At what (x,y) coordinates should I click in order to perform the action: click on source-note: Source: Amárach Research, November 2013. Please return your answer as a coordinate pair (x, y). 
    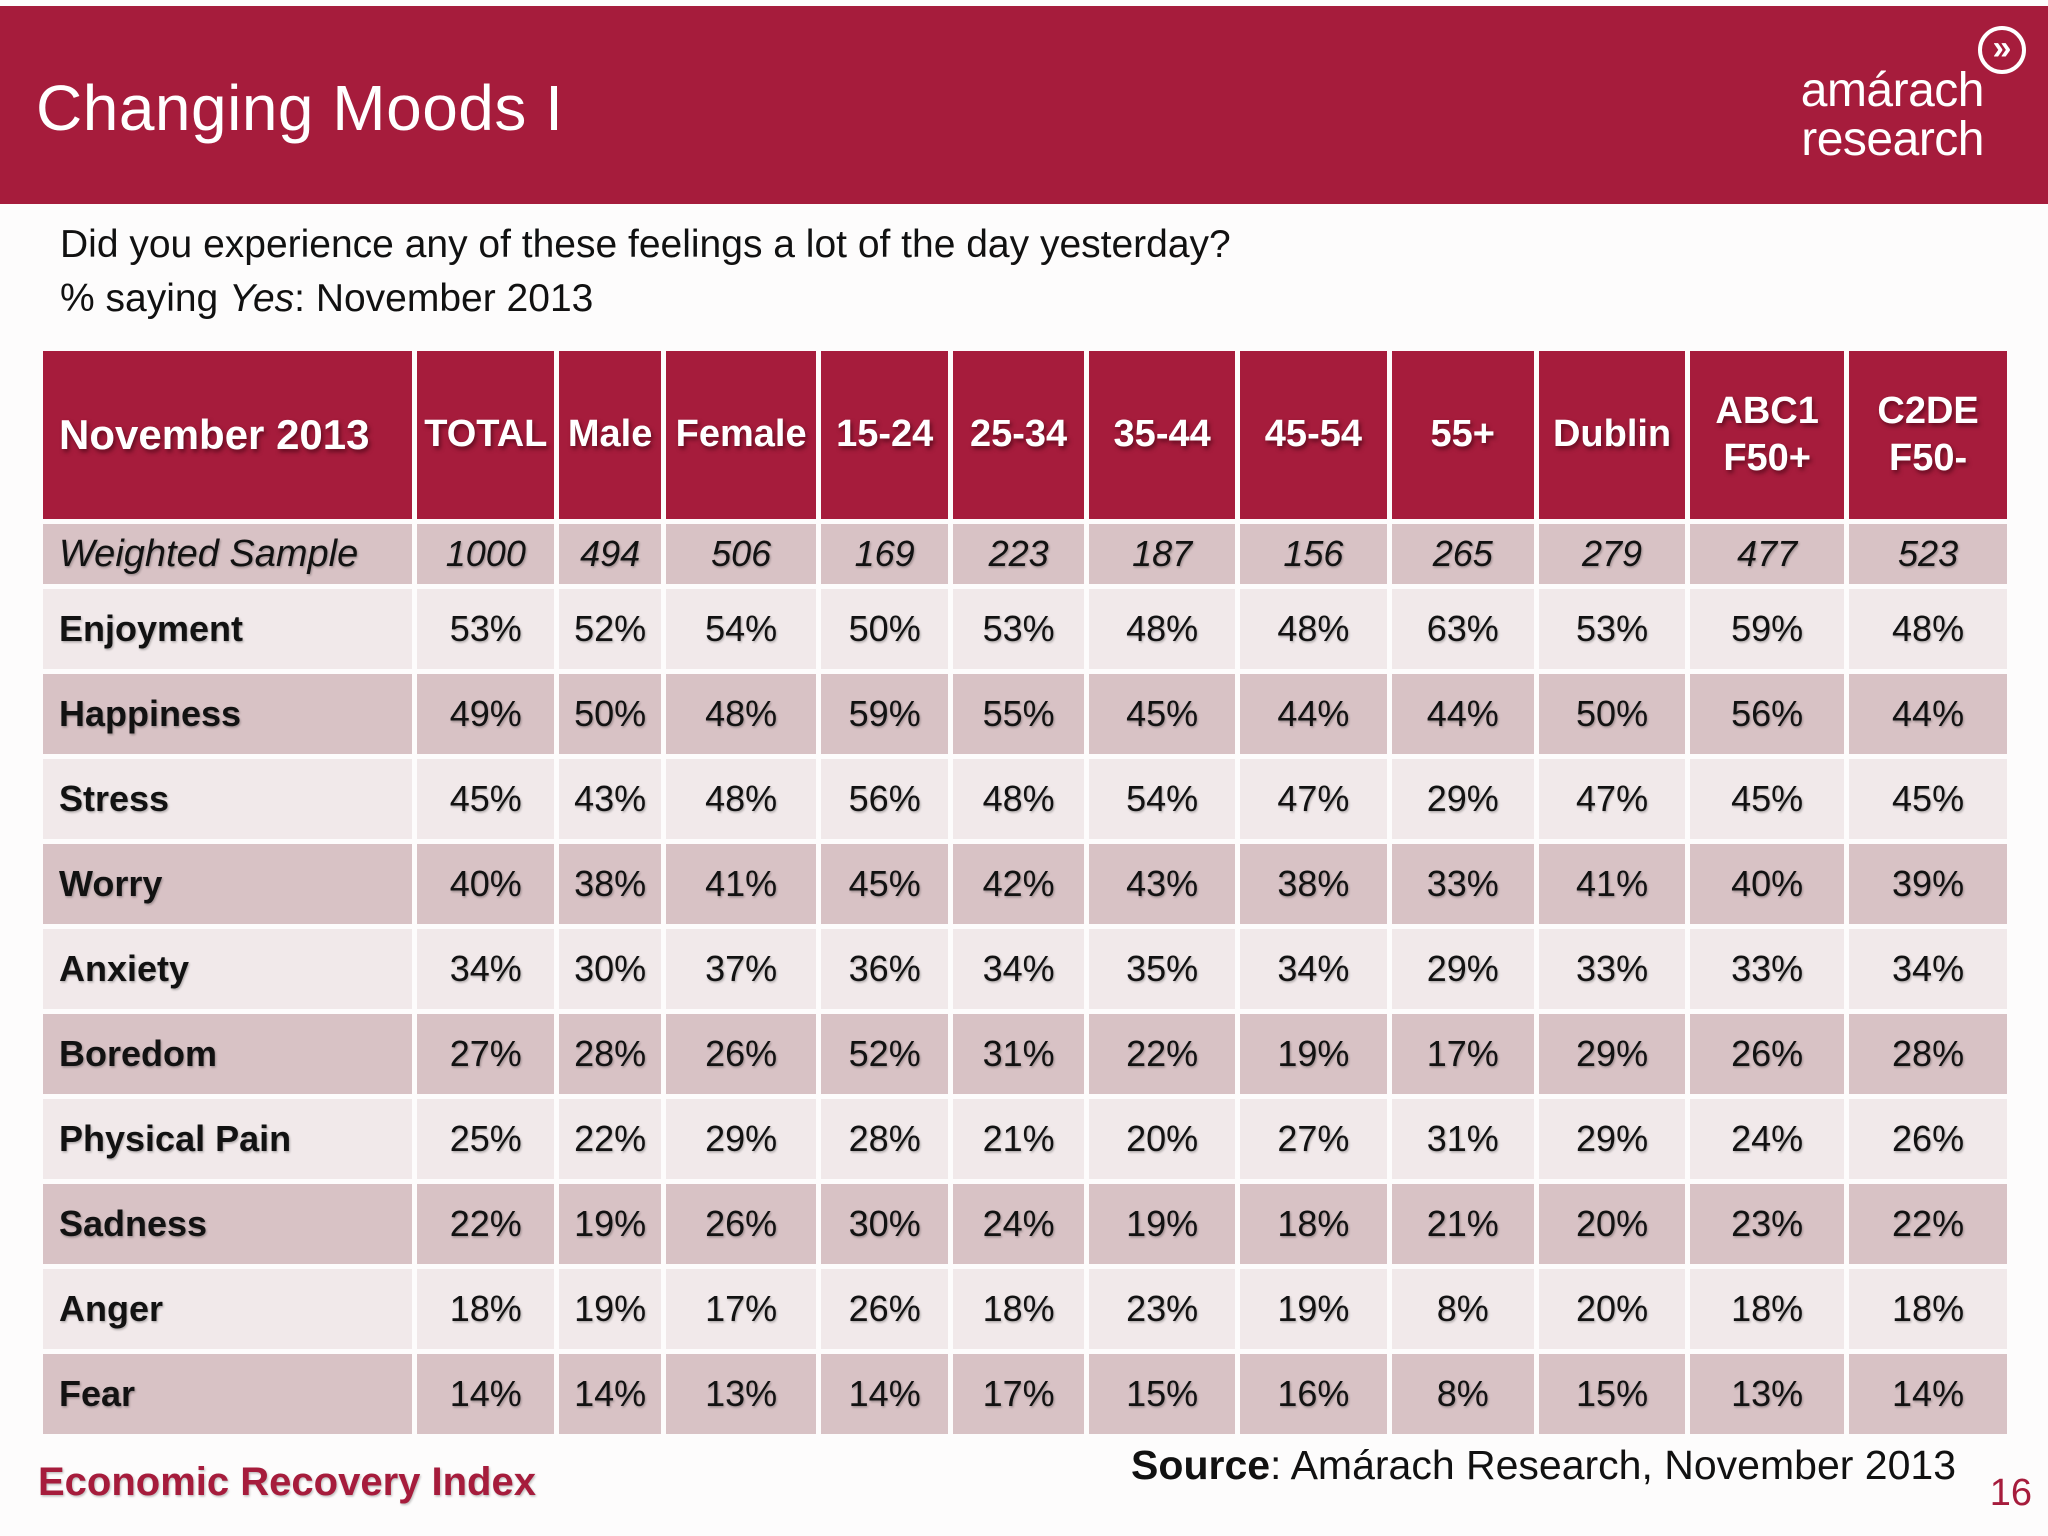
    Looking at the image, I should click on (1543, 1465).